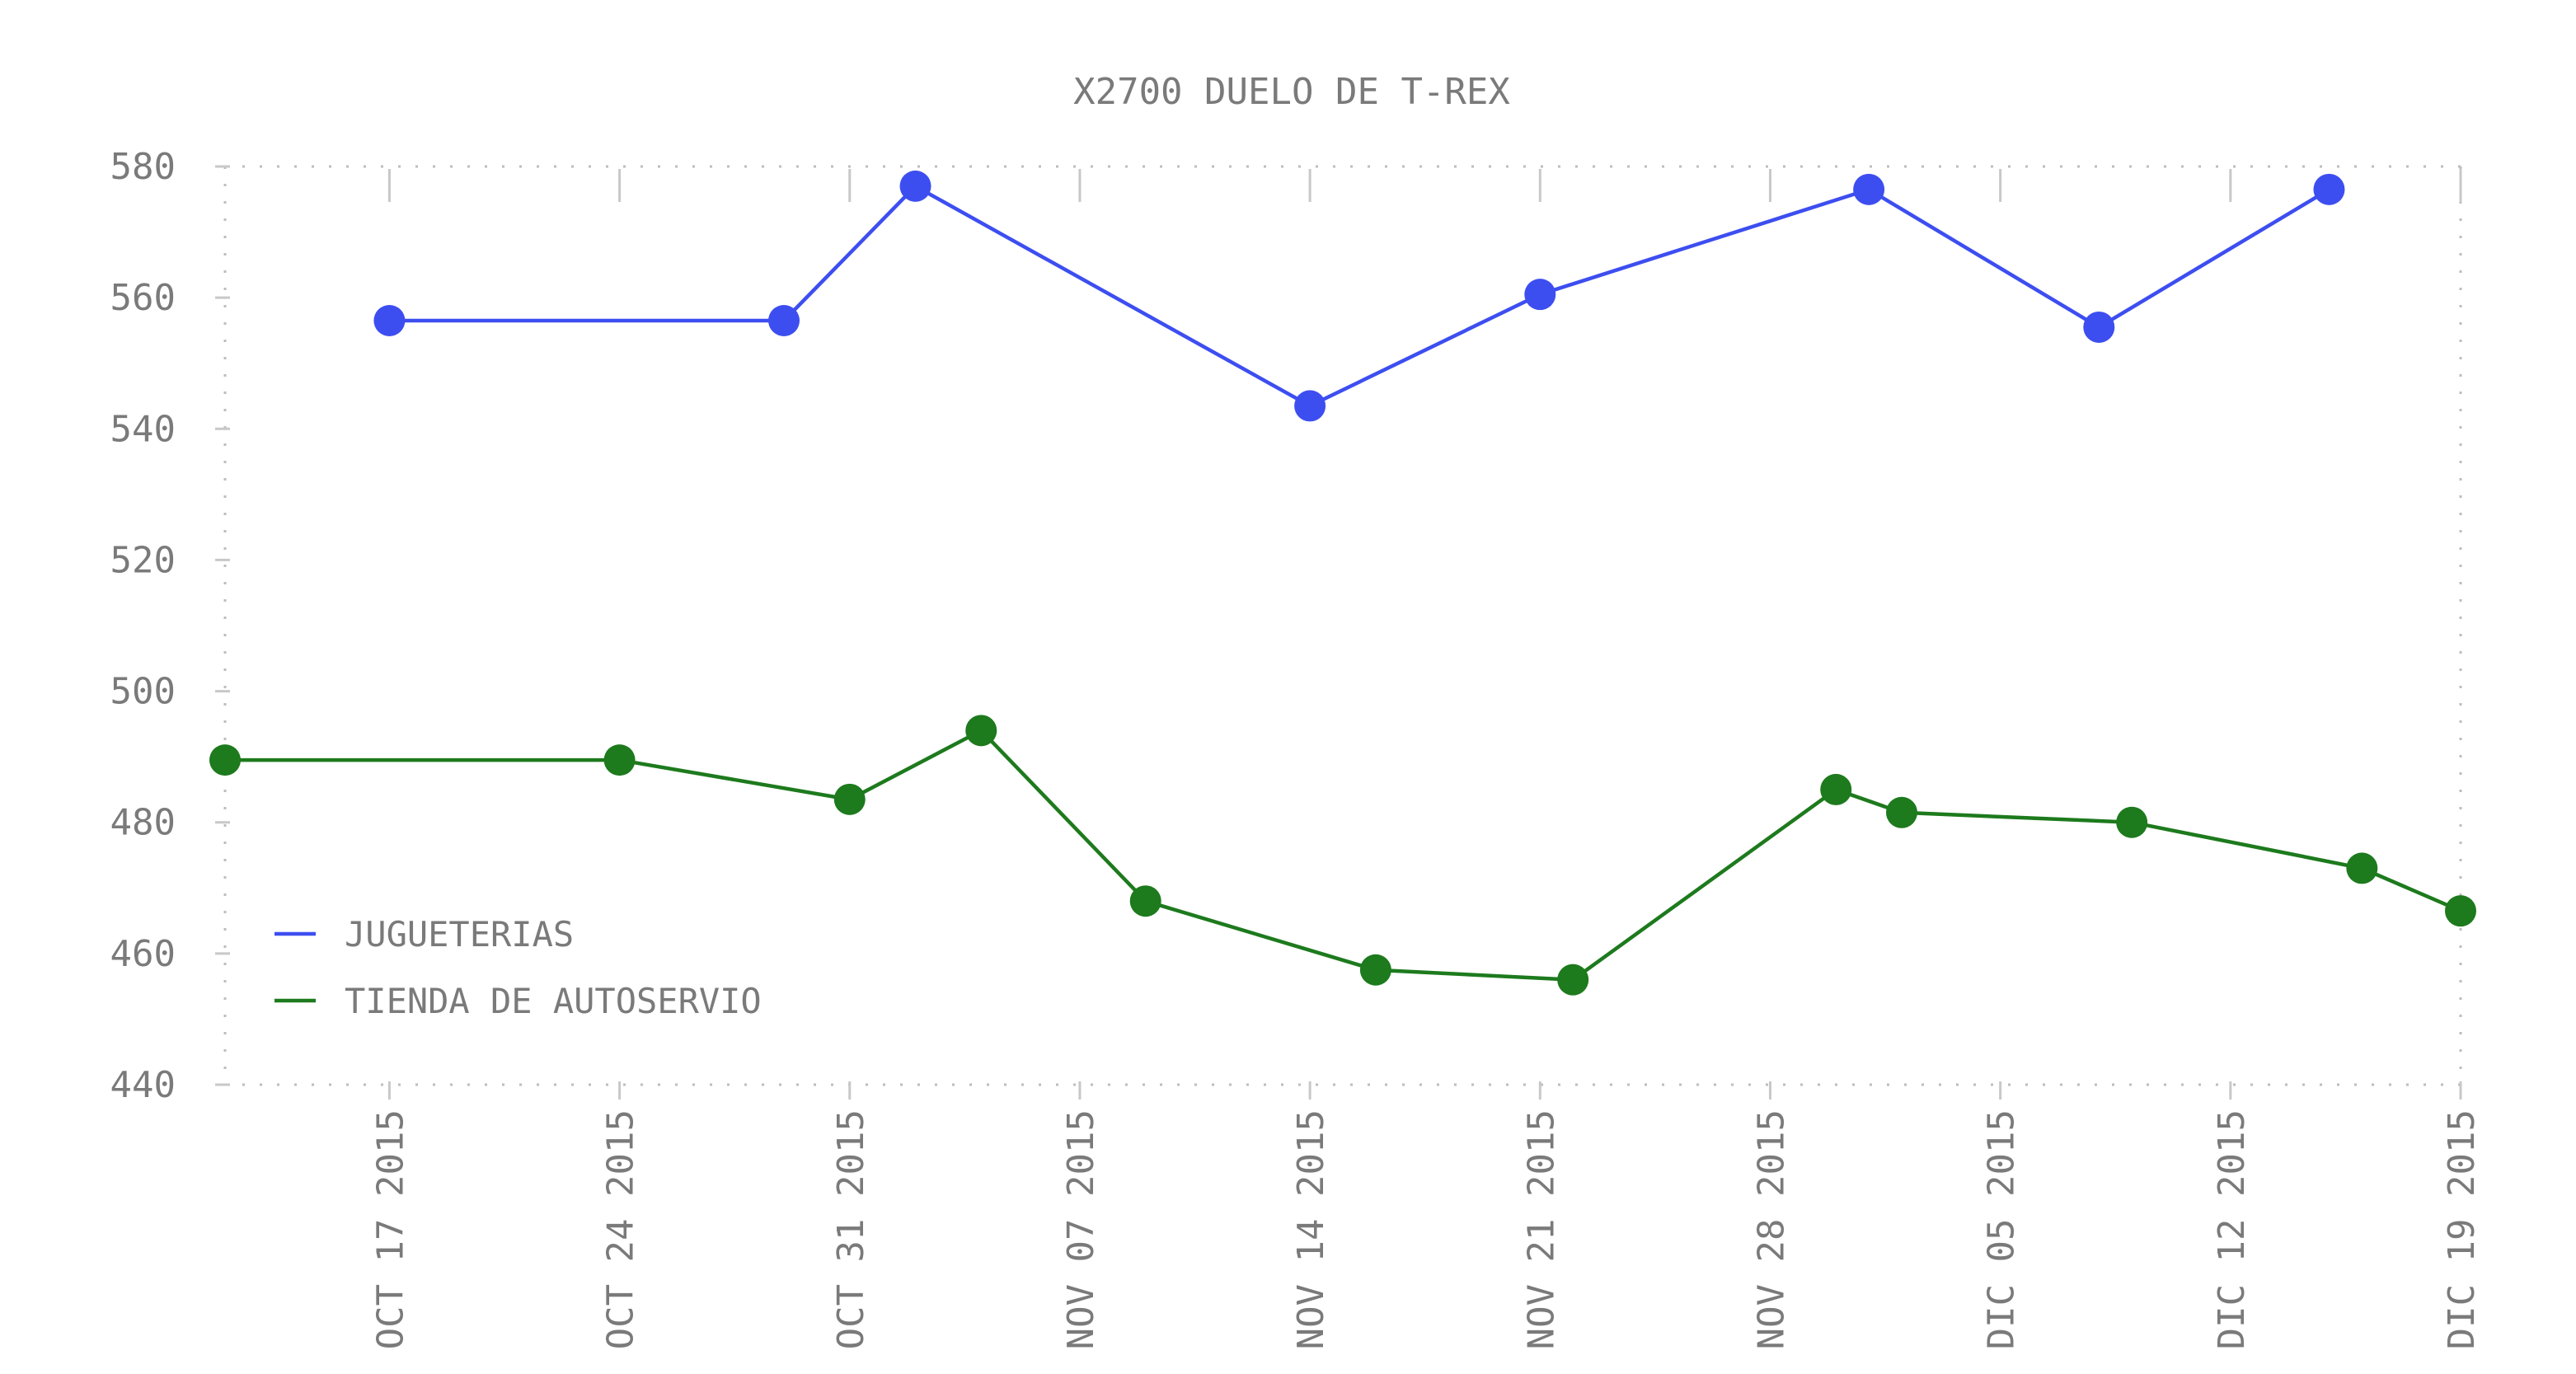 Image resolution: width=2576 pixels, height=1374 pixels. I want to click on x-tick-label: OCT 17 2015, so click(390, 1229).